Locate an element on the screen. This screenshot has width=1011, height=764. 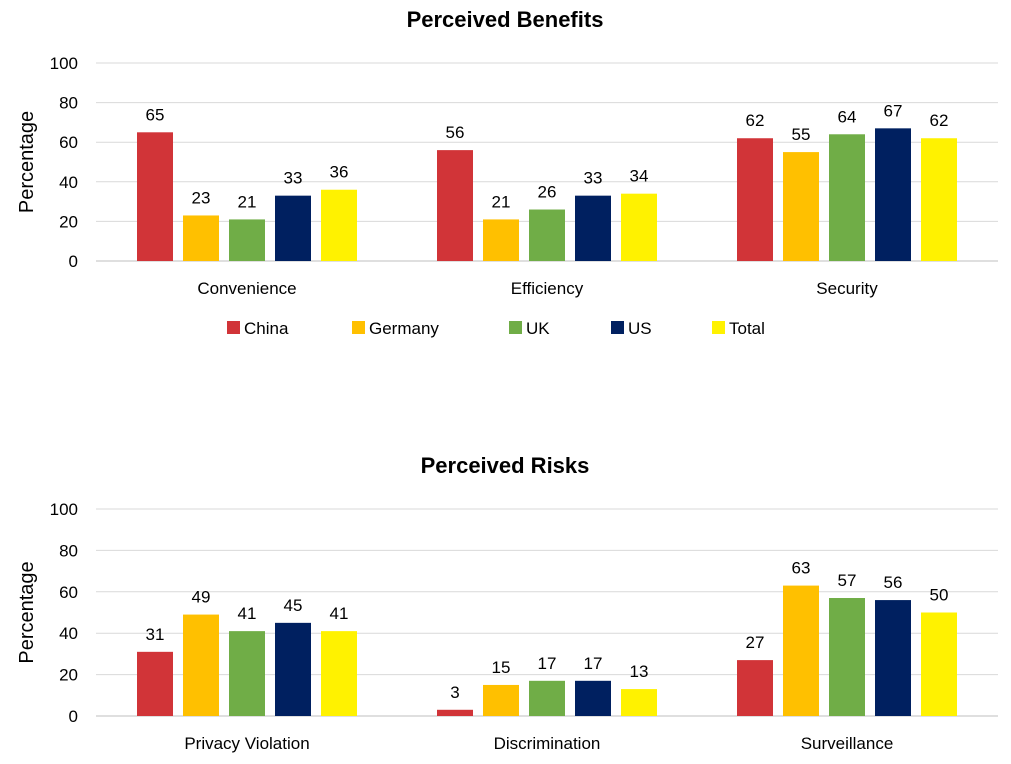
legend-label-germany: Germany is located at coordinates (404, 328).